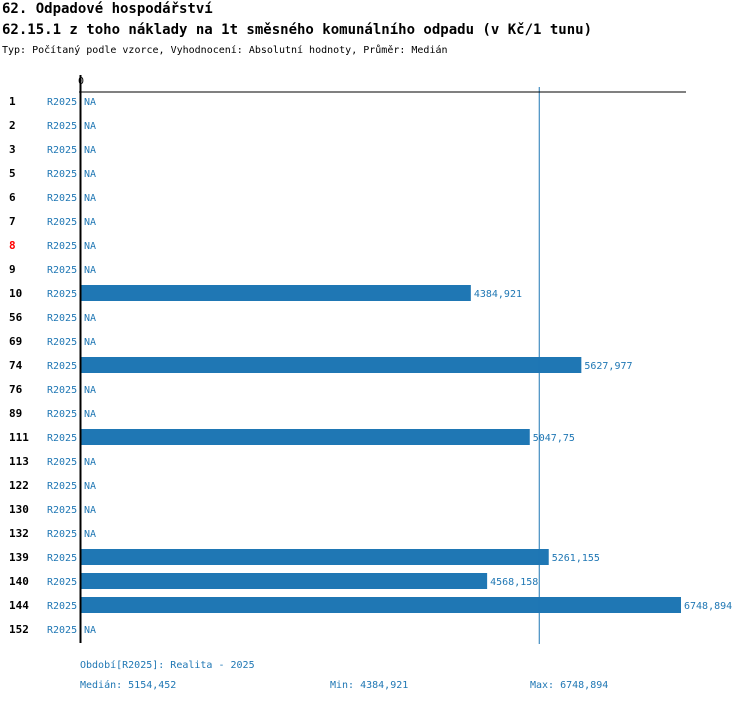 This screenshot has height=704, width=750. I want to click on category-label: 130, so click(19, 509).